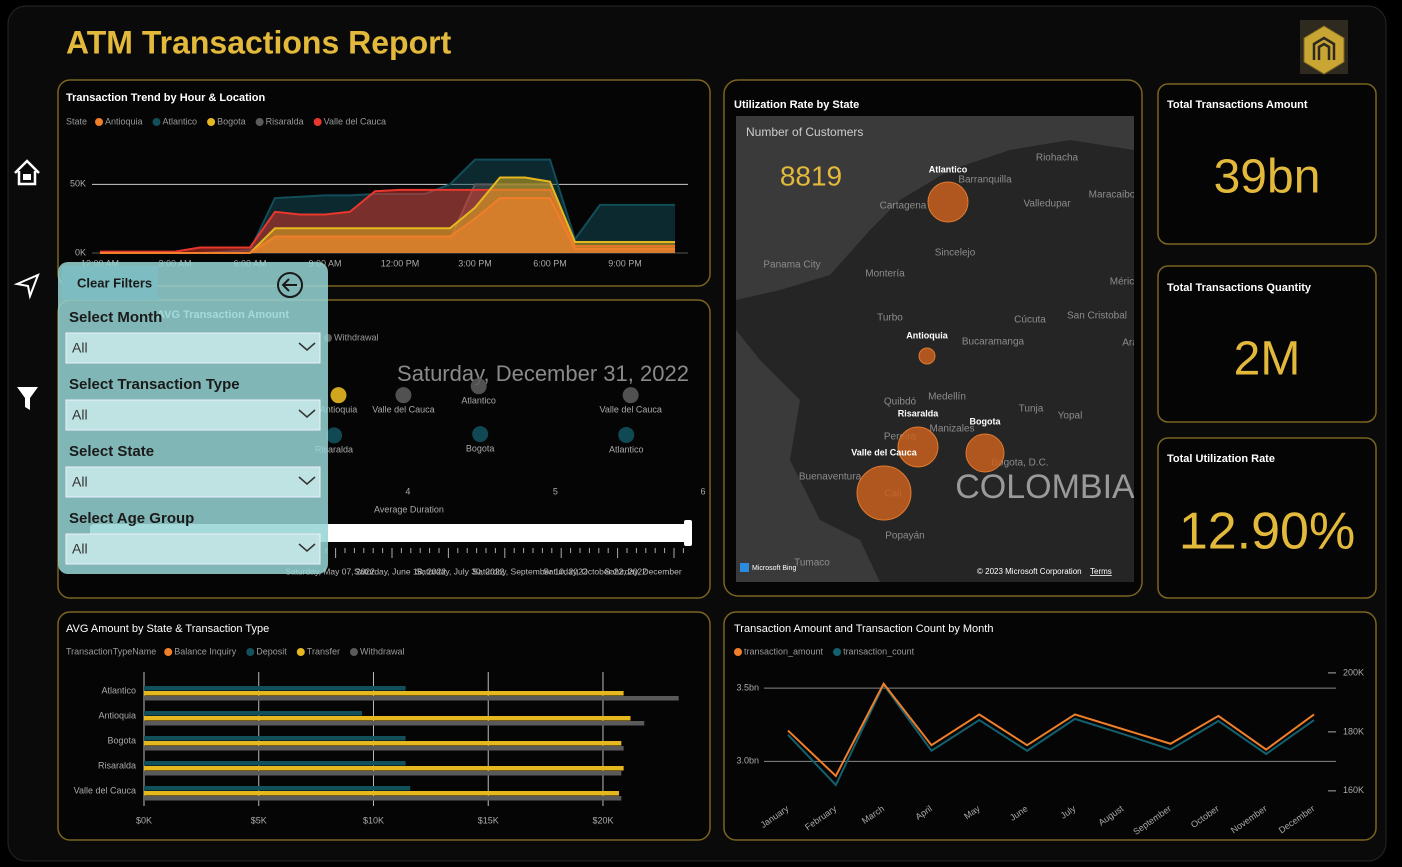 This screenshot has height=867, width=1402. What do you see at coordinates (144, 820) in the screenshot?
I see `x-tick-label: $0K` at bounding box center [144, 820].